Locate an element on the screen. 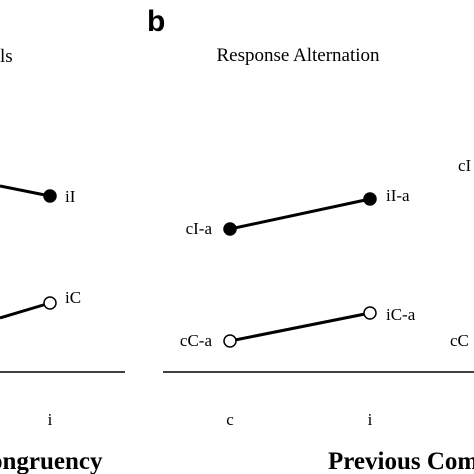  left-filled-marker is located at coordinates (50, 196).